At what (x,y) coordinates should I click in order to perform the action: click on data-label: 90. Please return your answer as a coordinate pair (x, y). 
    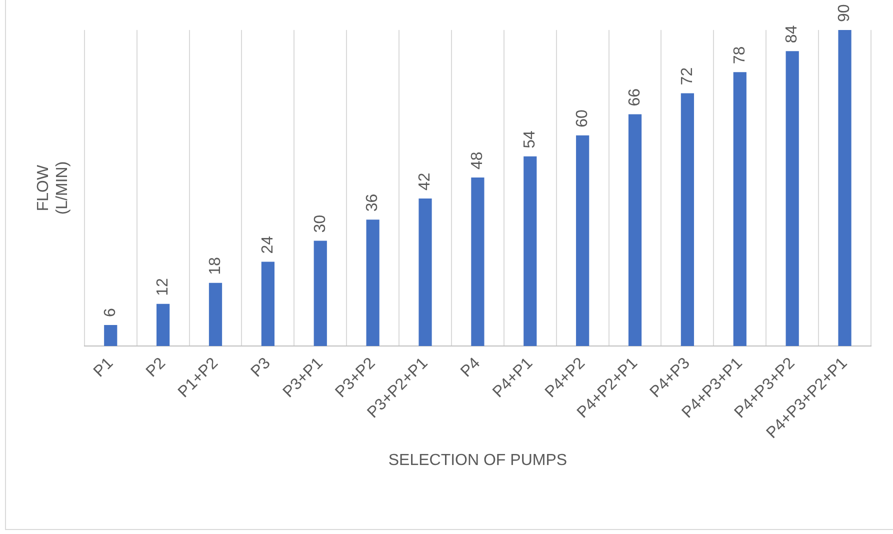
    Looking at the image, I should click on (845, 13).